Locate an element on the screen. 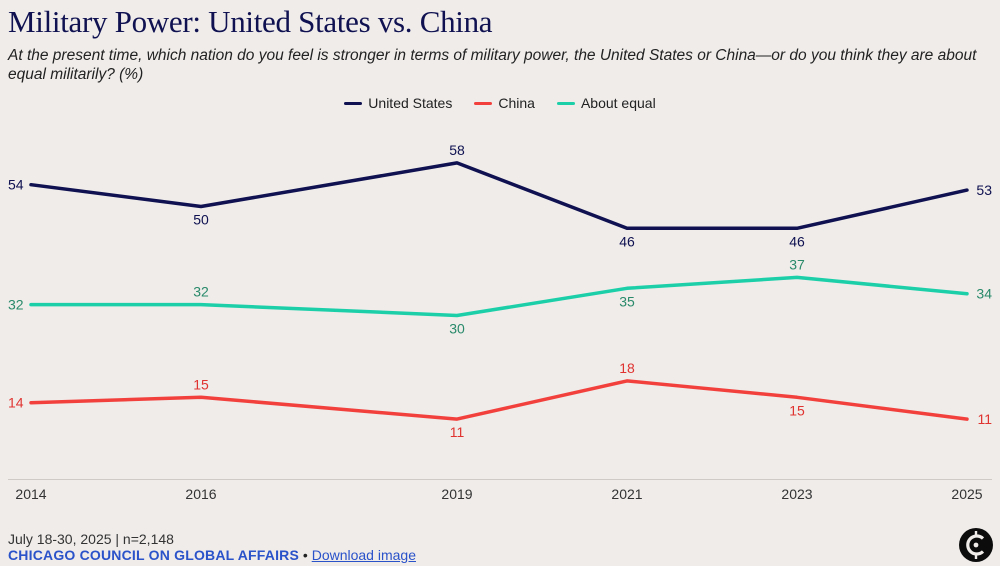  data-label-united-states-2023: 46 is located at coordinates (797, 241).